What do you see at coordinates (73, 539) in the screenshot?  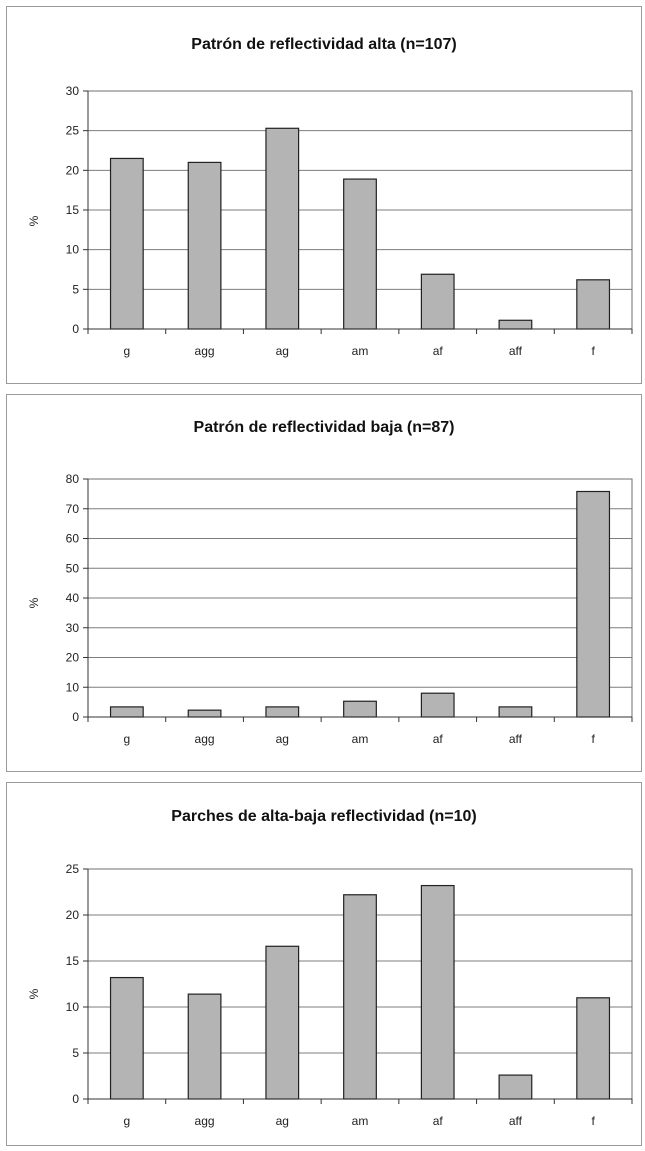 I see `y-tick-label: 60` at bounding box center [73, 539].